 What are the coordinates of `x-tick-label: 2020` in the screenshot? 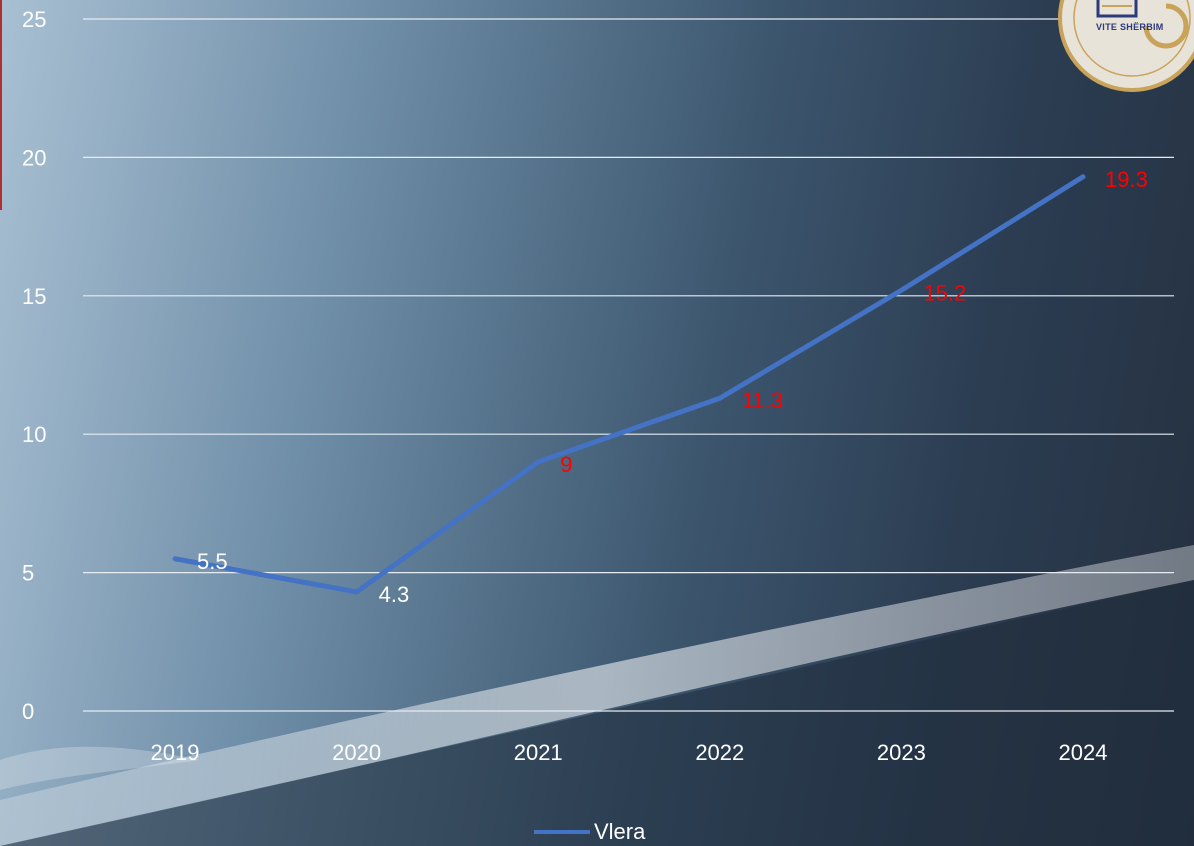 It's located at (356, 752).